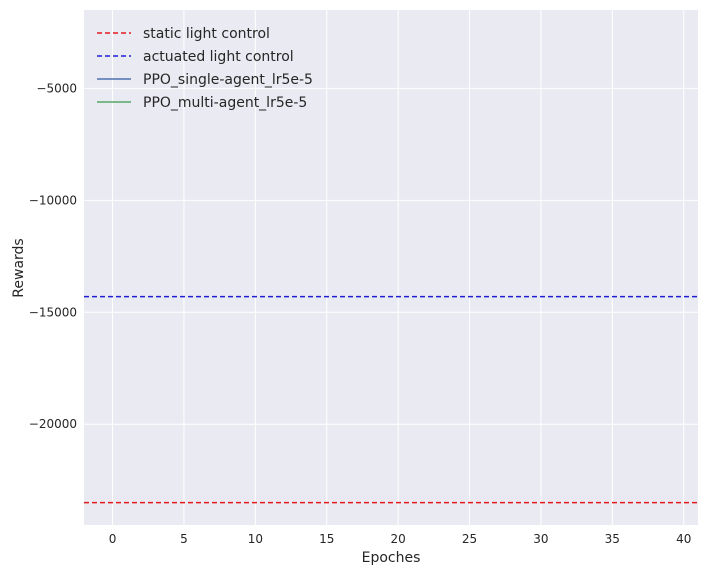  What do you see at coordinates (218, 57) in the screenshot?
I see `legend-label: actuated light control` at bounding box center [218, 57].